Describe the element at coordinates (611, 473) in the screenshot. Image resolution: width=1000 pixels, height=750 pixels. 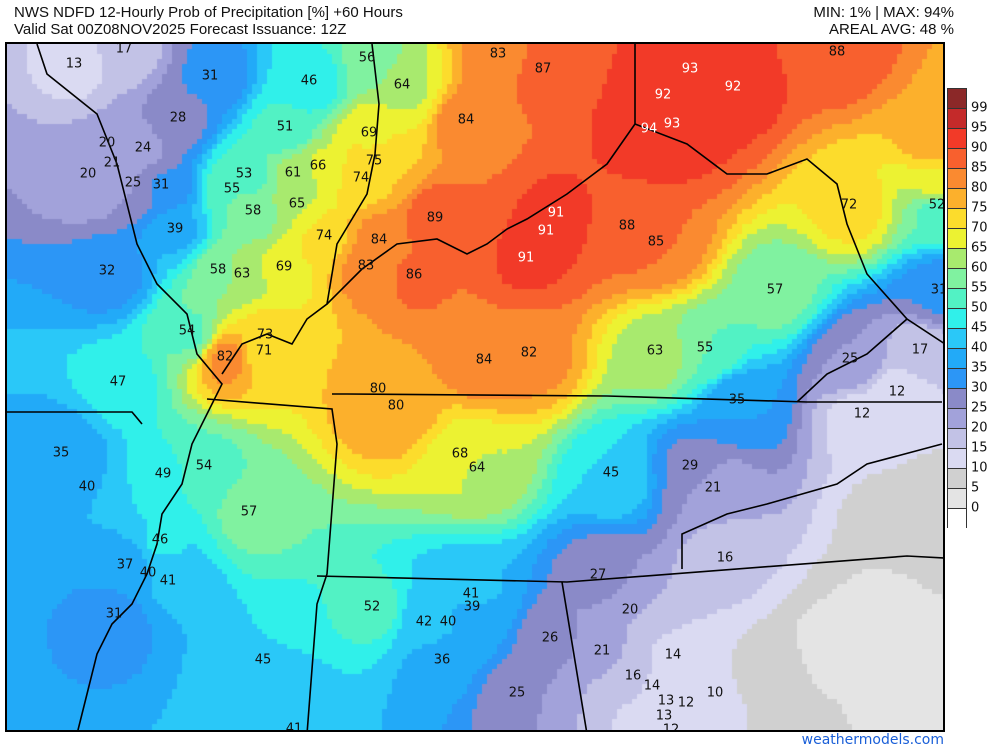
I see `probability-value-label: 45` at that location.